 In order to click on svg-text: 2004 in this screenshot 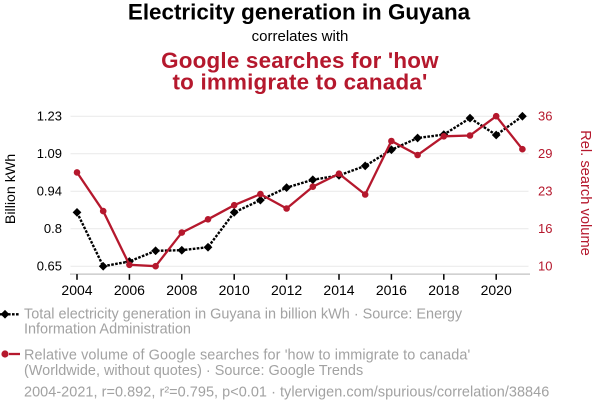, I will do `click(76, 290)`.